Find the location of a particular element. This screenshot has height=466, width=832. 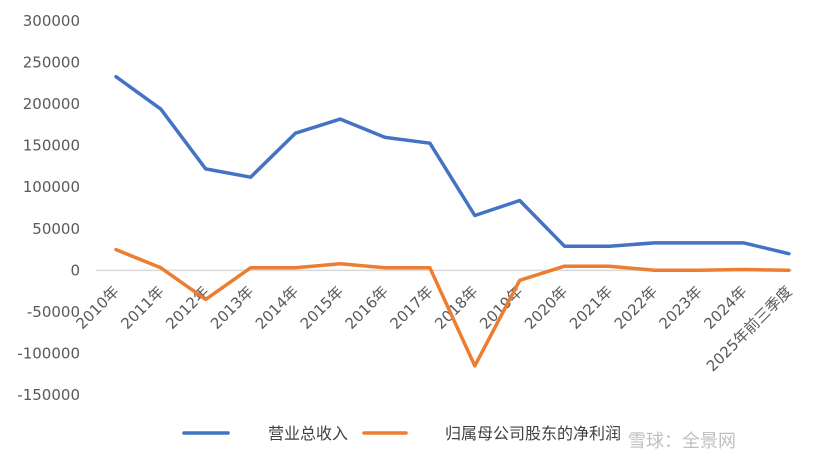

x-tick-label: 2023年 is located at coordinates (681, 307).